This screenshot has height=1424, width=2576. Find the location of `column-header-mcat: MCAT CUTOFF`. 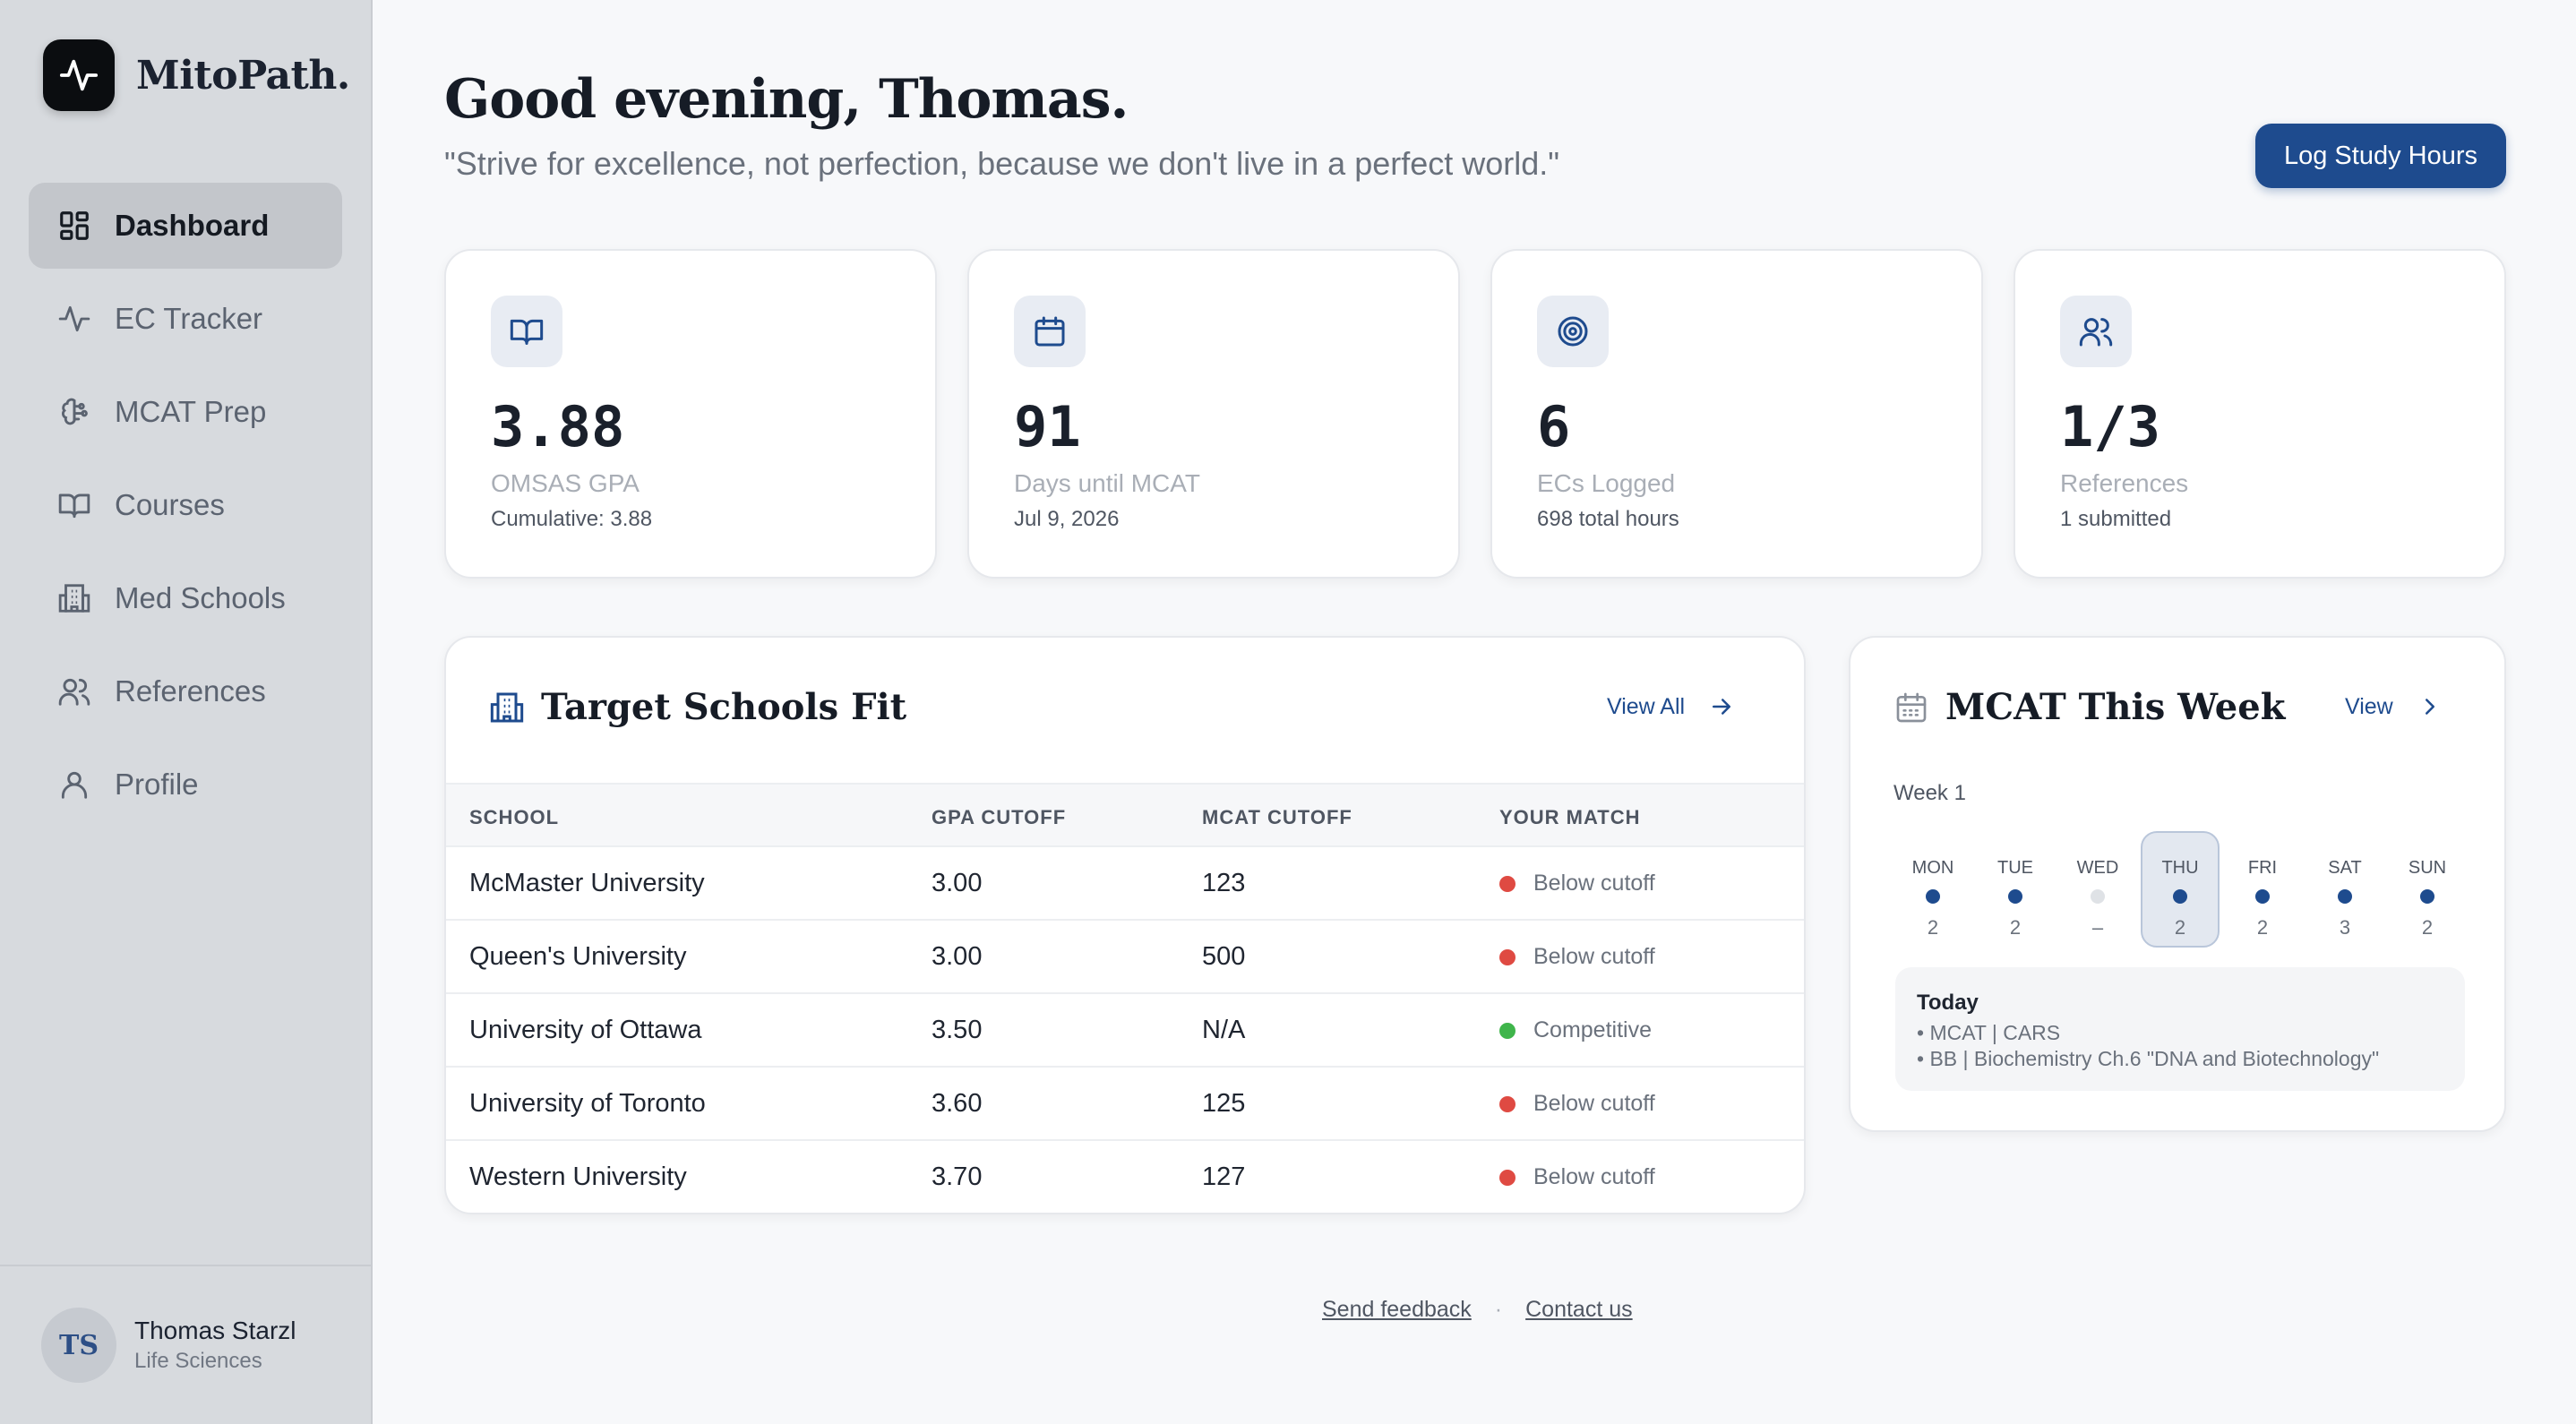

column-header-mcat: MCAT CUTOFF is located at coordinates (1277, 817).